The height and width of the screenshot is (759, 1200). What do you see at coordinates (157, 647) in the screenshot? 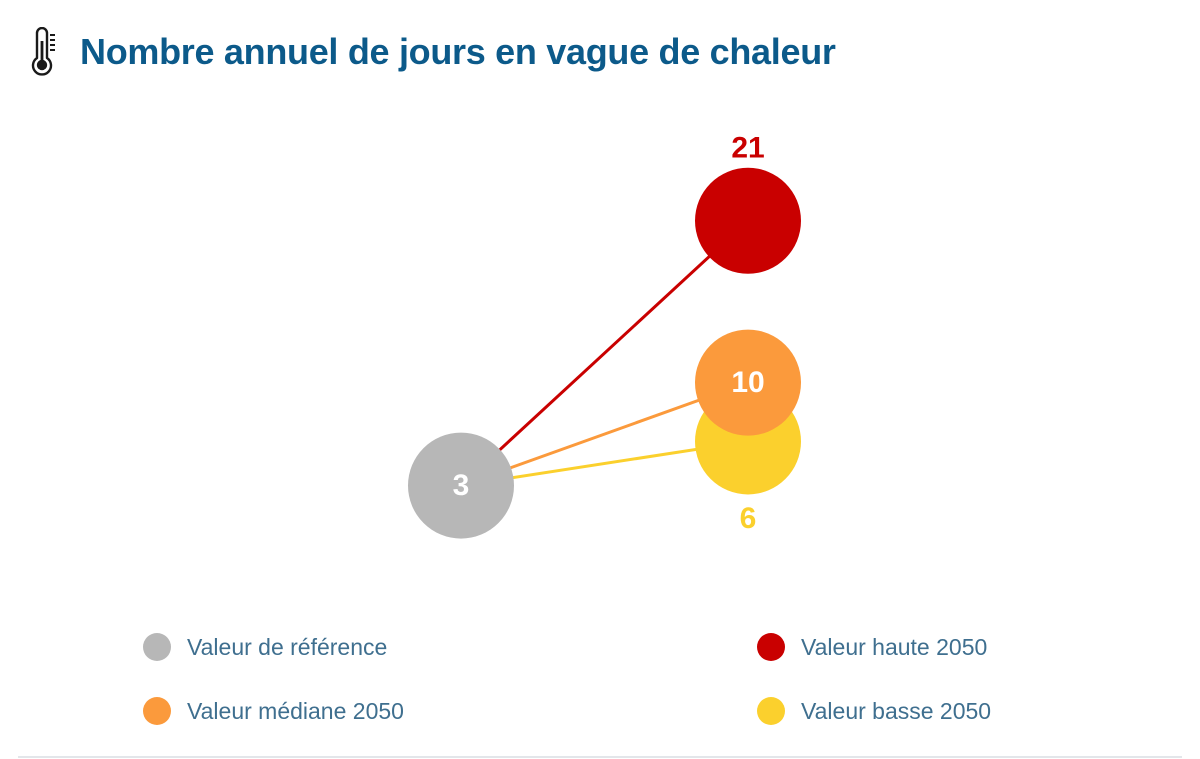
I see `legend-dot-reference` at bounding box center [157, 647].